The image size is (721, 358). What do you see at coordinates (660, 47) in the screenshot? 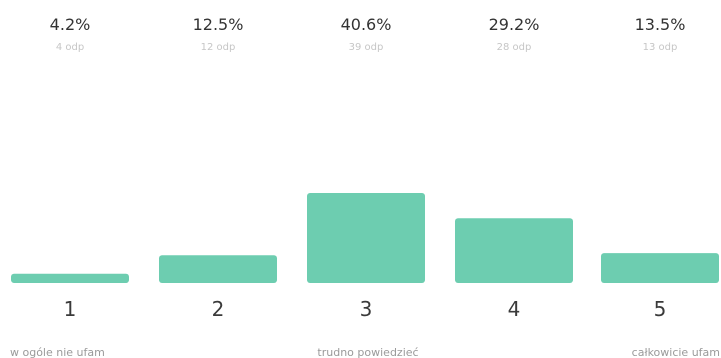
I see `count-label-5: 13 odp` at bounding box center [660, 47].